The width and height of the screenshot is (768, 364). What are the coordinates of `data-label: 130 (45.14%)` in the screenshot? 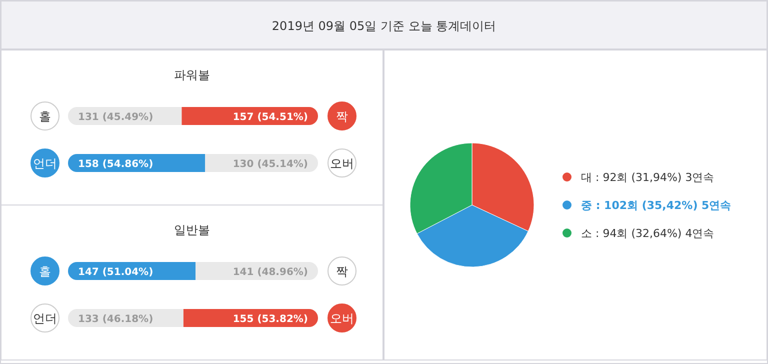 It's located at (270, 164).